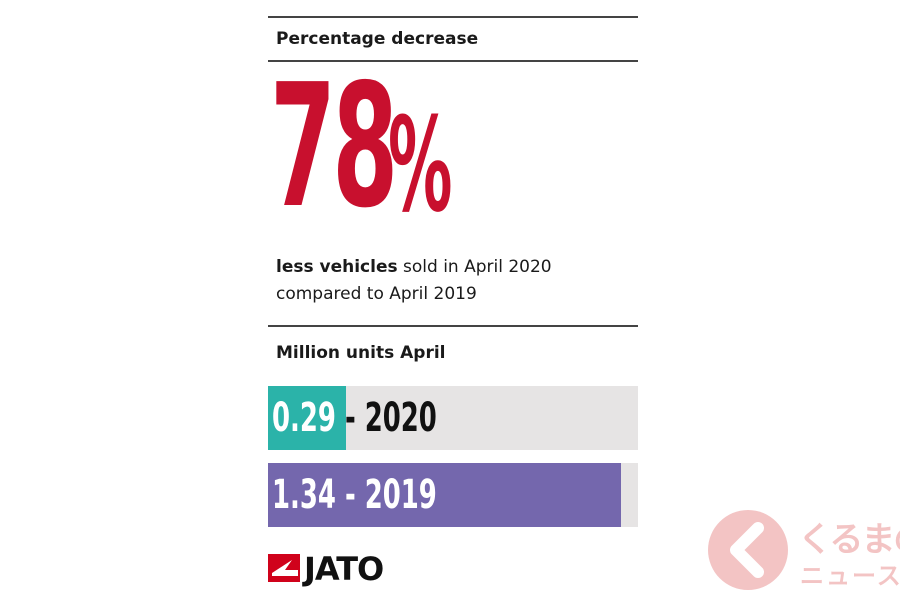 This screenshot has width=900, height=600. Describe the element at coordinates (453, 418) in the screenshot. I see `bar-track-2020: 0.29 - 2020` at that location.